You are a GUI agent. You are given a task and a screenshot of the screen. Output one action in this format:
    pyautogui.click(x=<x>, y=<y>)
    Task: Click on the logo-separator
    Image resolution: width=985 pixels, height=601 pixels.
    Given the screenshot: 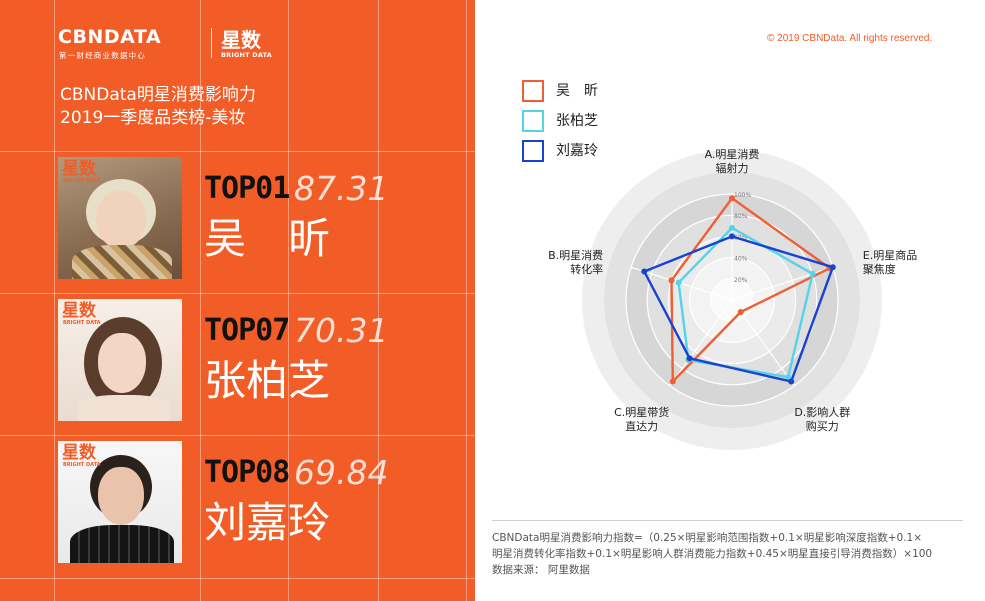 What is the action you would take?
    pyautogui.click(x=211, y=43)
    